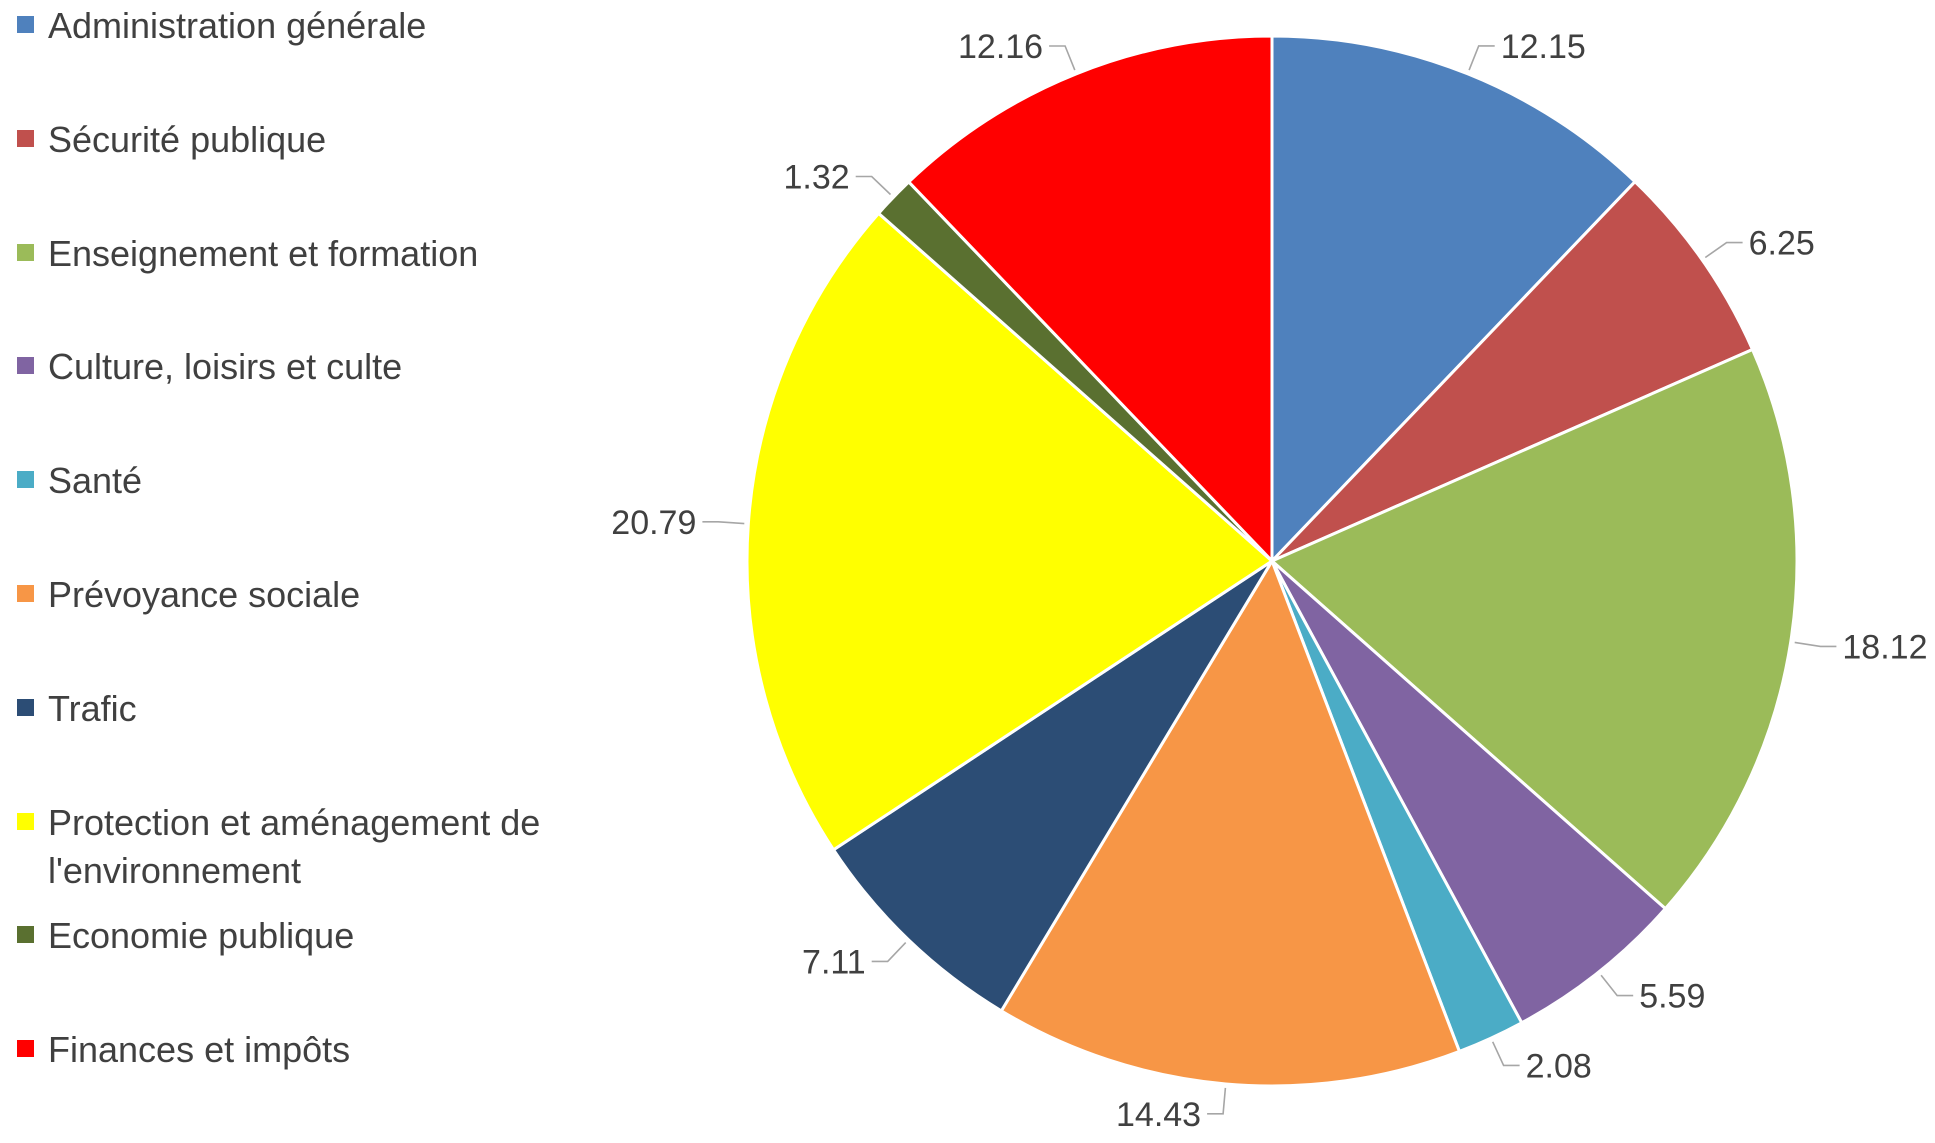  What do you see at coordinates (1000, 47) in the screenshot?
I see `data-label-finances-et-impots: 12.16` at bounding box center [1000, 47].